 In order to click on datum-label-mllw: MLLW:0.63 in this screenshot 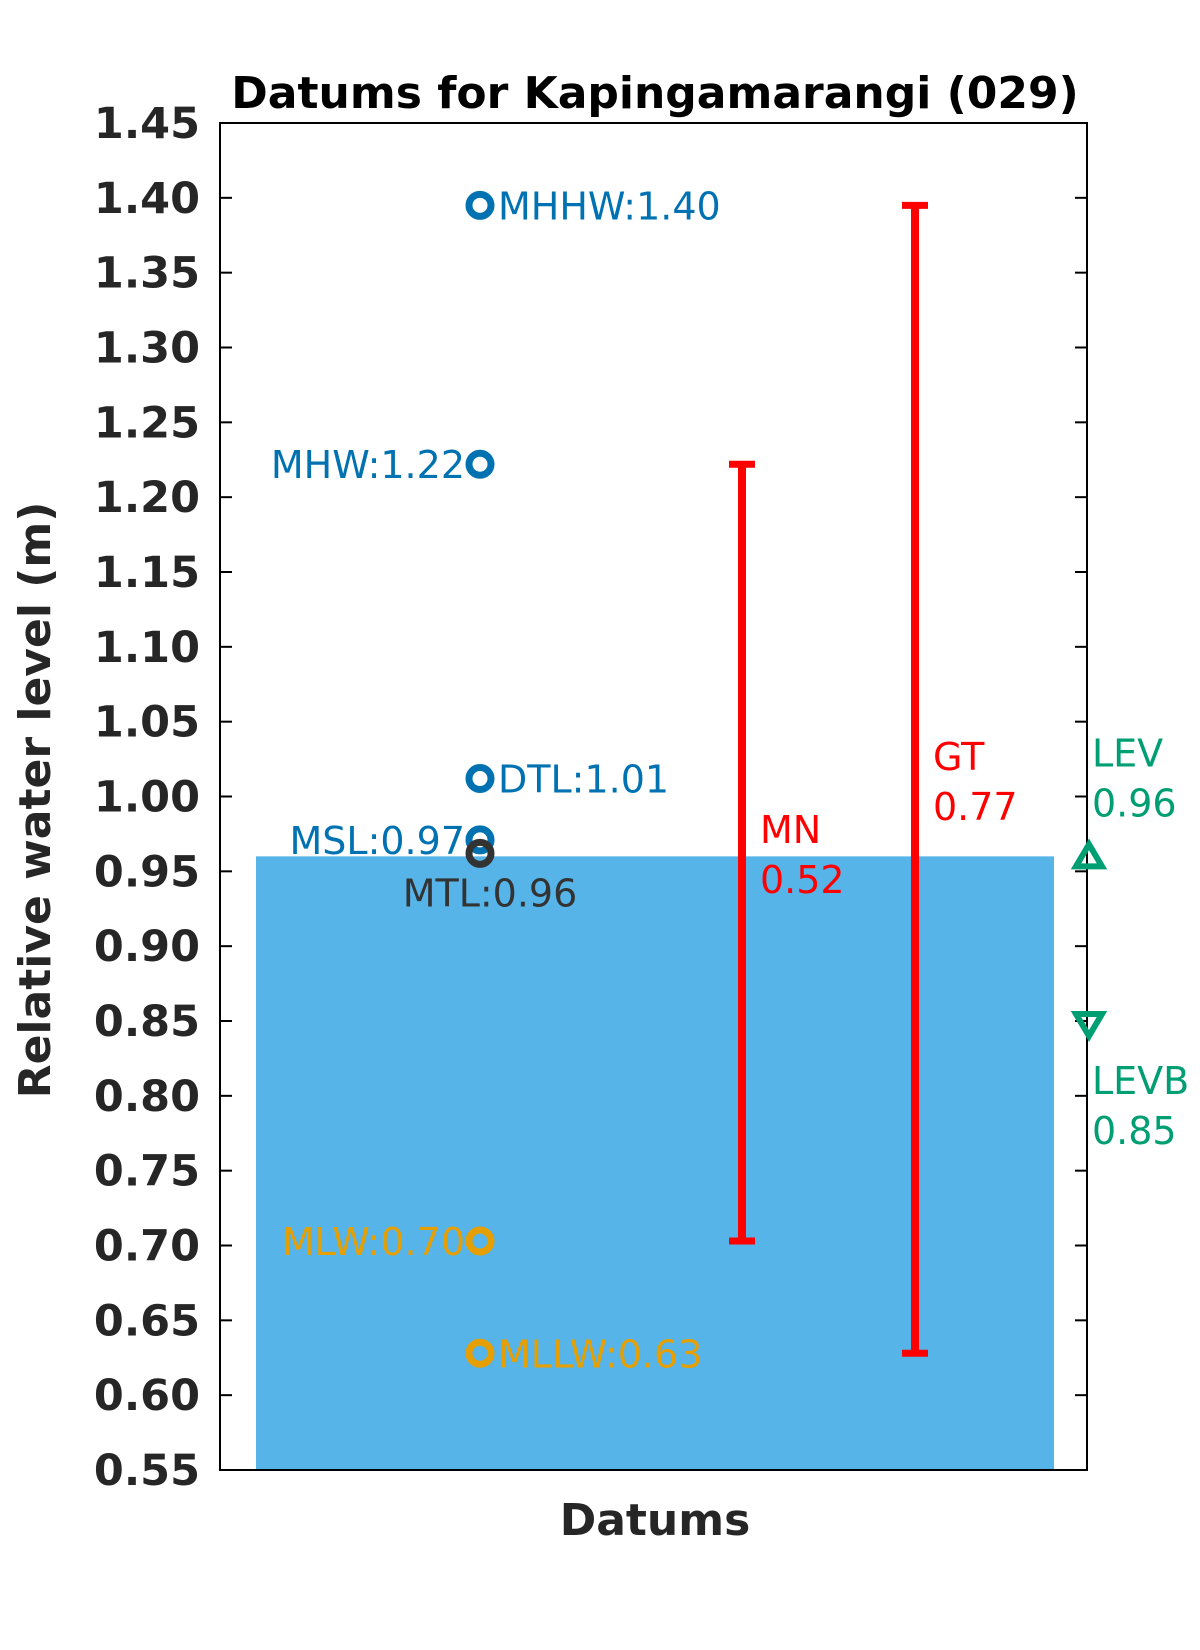, I will do `click(600, 1354)`.